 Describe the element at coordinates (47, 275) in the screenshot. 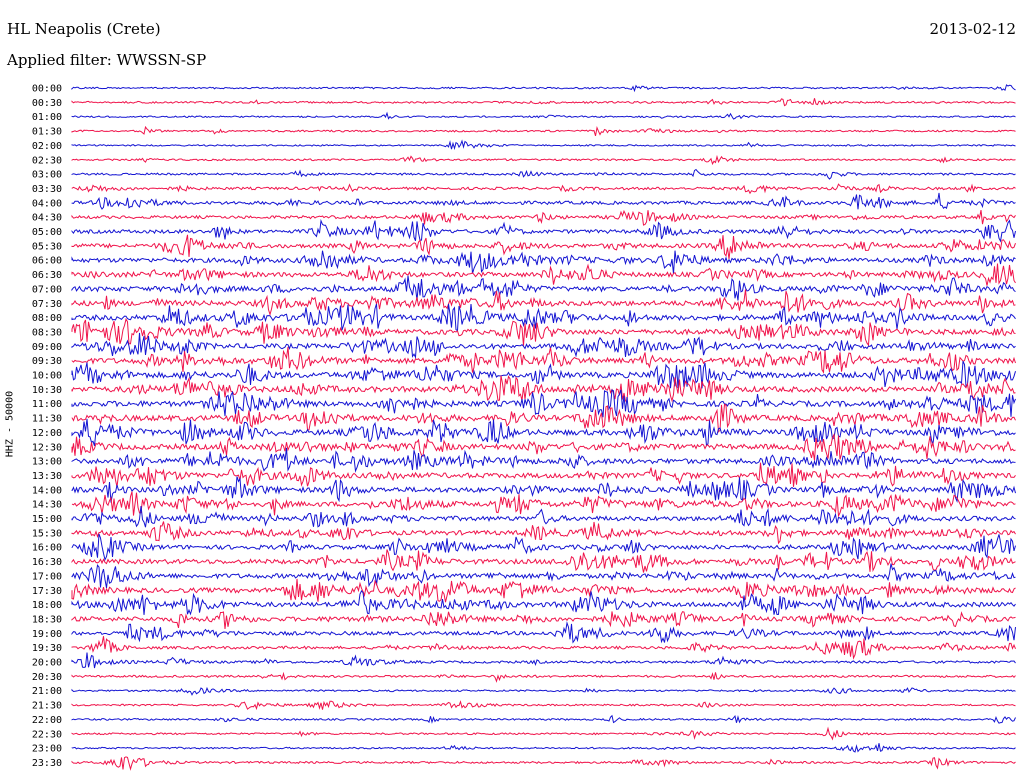

I see `row-tick-label: 06:30` at that location.